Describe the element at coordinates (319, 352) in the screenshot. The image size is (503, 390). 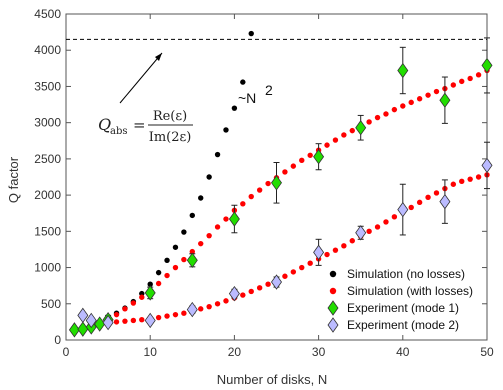
I see `x-tick-label: 30` at that location.